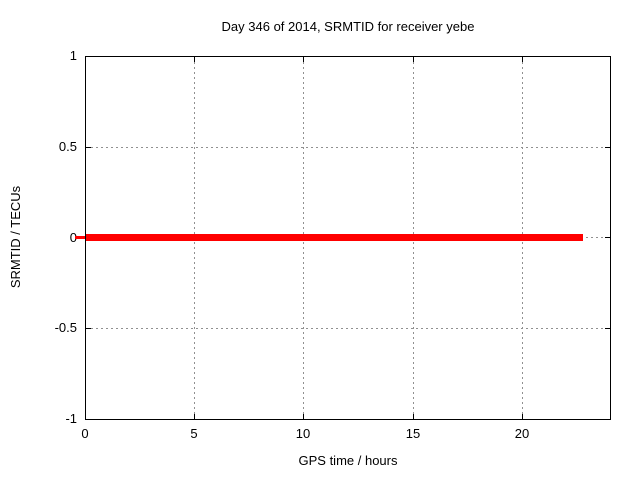  Describe the element at coordinates (73, 237) in the screenshot. I see `y-tick-label-0: 0` at that location.